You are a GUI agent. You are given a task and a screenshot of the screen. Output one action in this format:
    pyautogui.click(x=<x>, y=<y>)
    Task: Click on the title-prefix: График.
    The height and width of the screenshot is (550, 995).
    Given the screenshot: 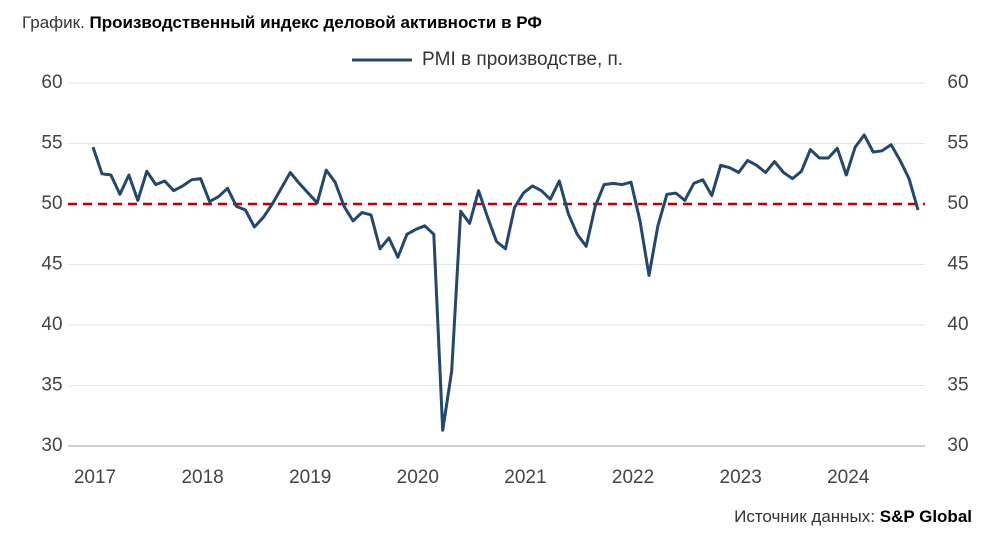 What is the action you would take?
    pyautogui.click(x=53, y=22)
    